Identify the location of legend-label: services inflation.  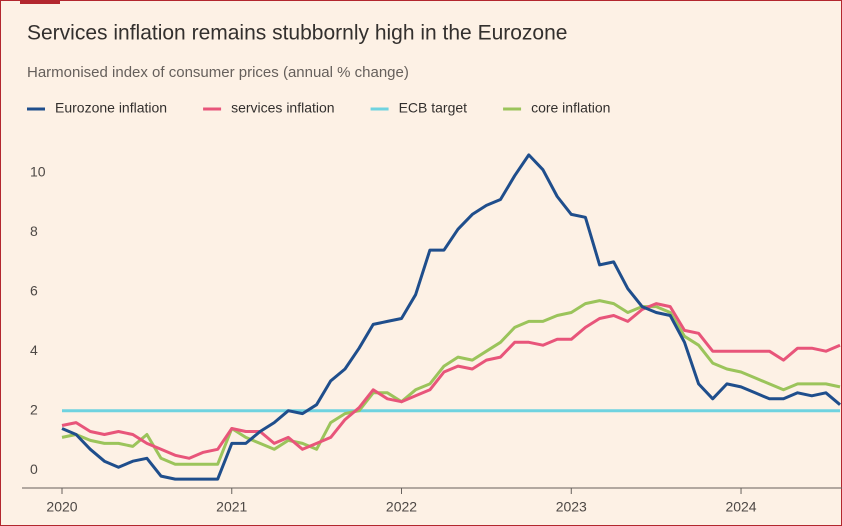
(283, 108).